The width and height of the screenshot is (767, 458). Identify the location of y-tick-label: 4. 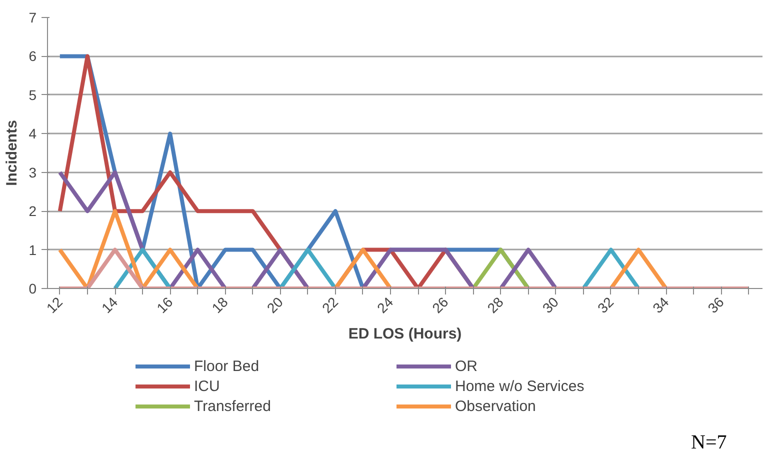
(32, 134).